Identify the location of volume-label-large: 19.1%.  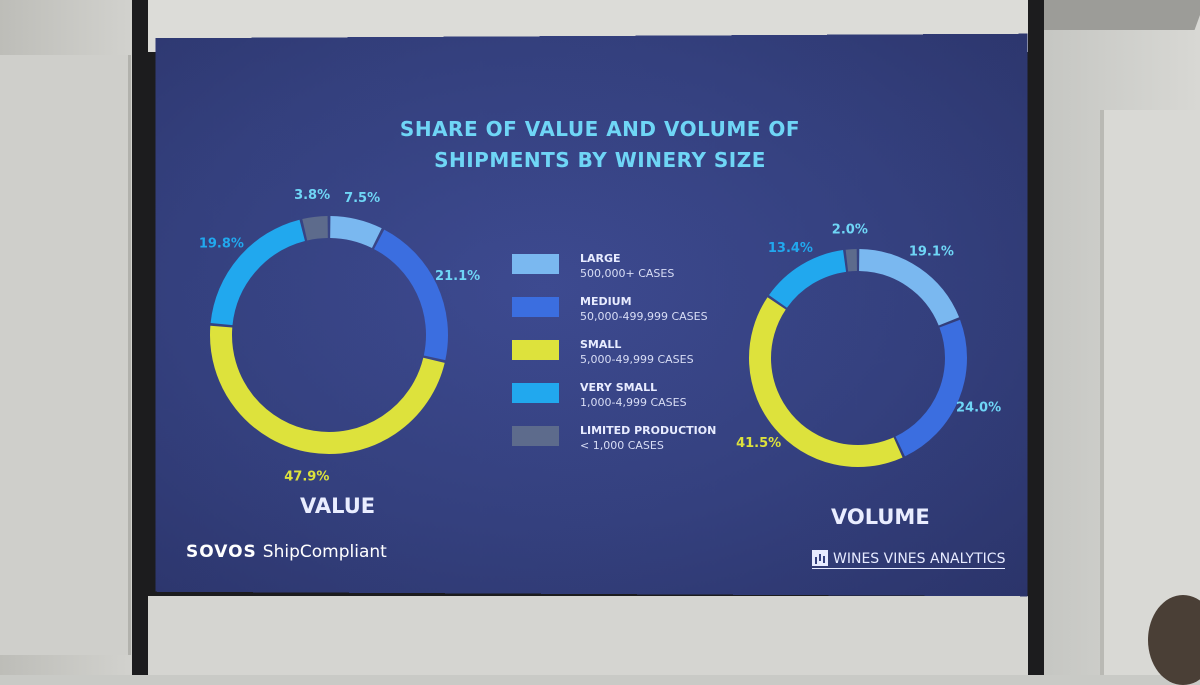
(931, 252).